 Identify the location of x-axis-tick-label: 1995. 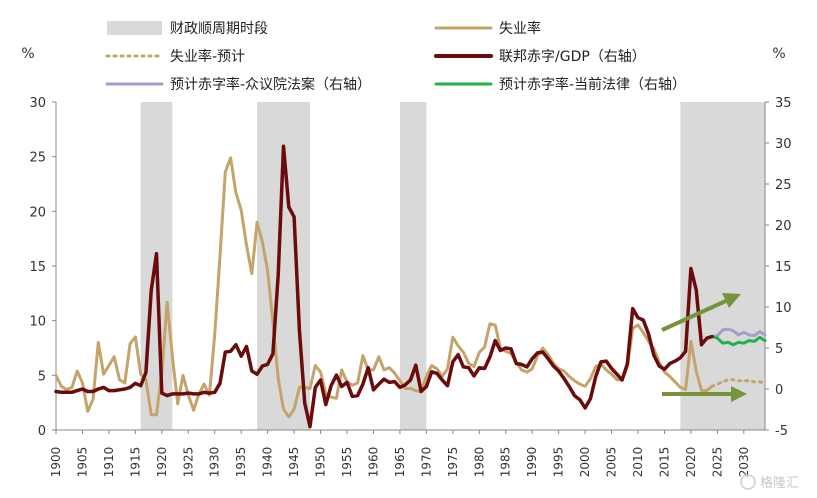
(559, 462).